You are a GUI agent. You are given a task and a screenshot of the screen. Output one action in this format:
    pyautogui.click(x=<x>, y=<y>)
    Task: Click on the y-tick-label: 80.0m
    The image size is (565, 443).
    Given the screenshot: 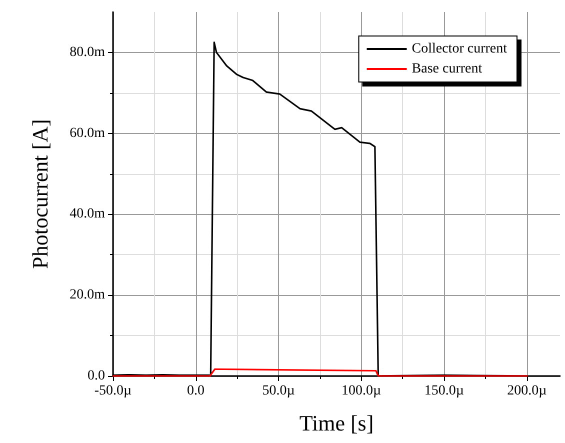 What is the action you would take?
    pyautogui.click(x=88, y=52)
    